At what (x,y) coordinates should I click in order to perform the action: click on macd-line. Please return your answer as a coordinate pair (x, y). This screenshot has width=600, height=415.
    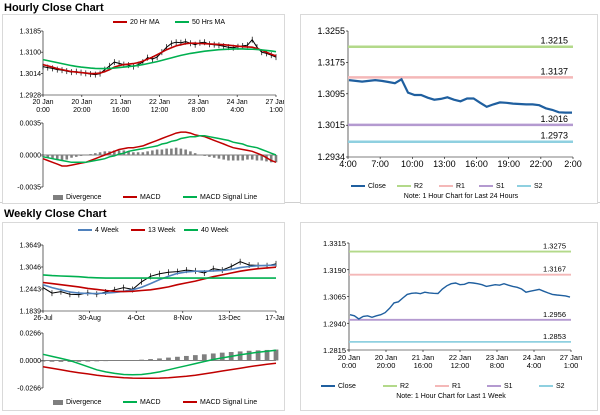
    Looking at the image, I should click on (159, 149).